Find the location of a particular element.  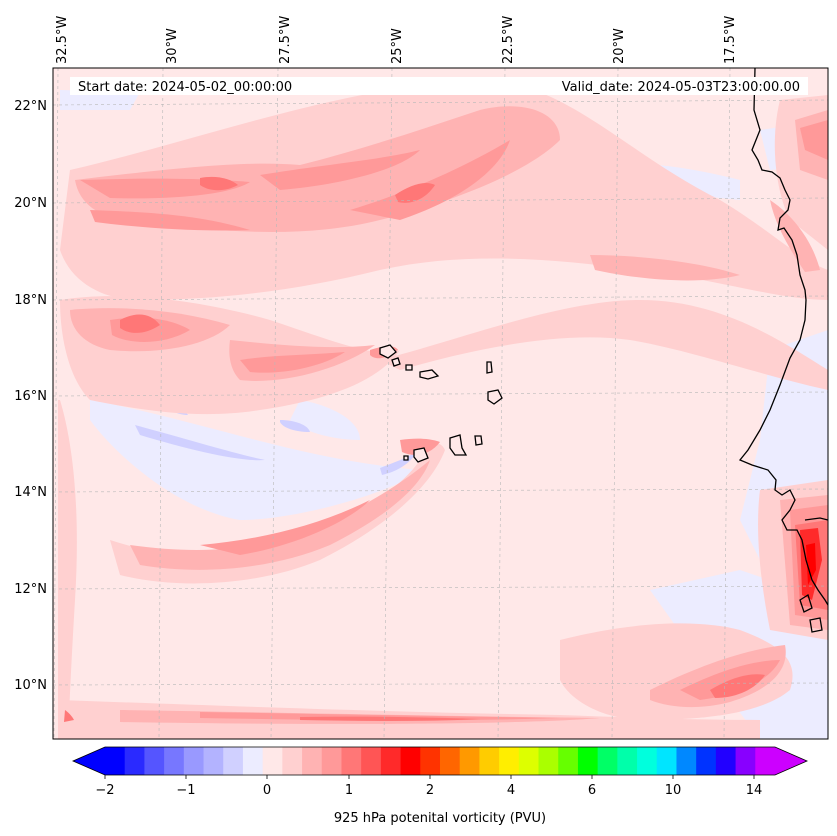

lon-label-25w: 25°W is located at coordinates (397, 46).